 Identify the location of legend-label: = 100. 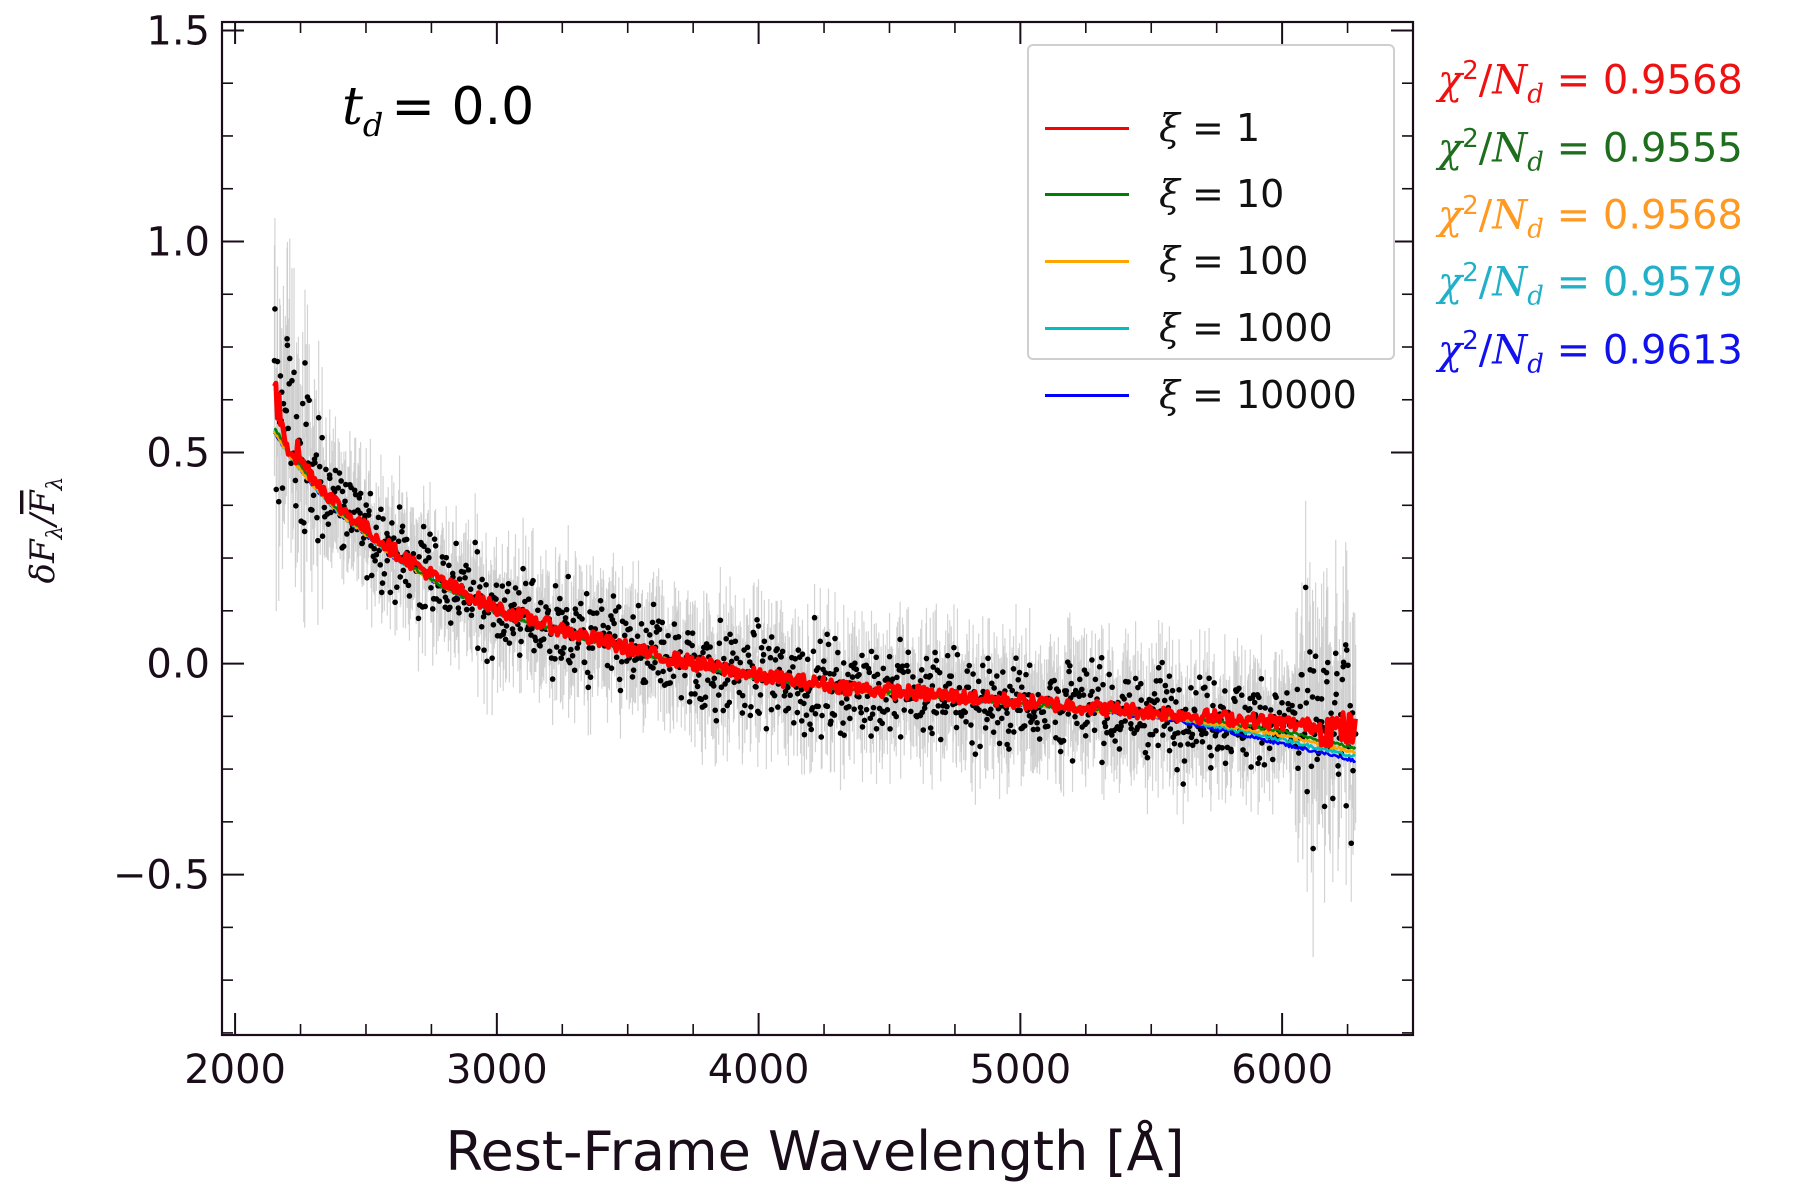
(1250, 261).